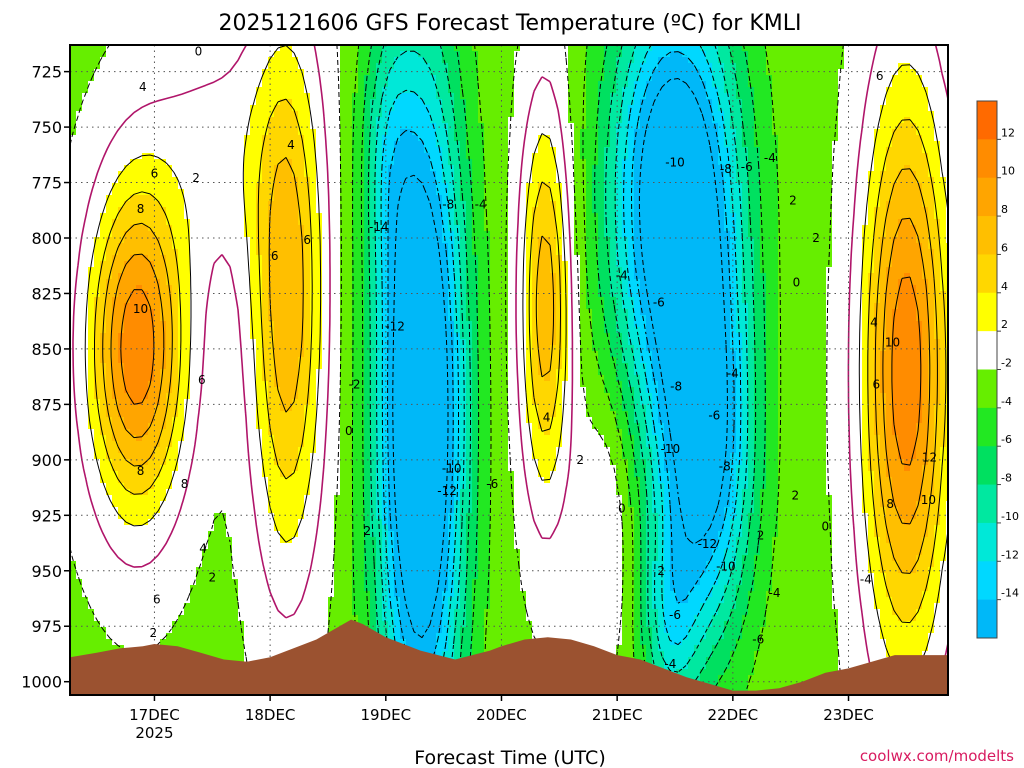 The width and height of the screenshot is (1024, 768). I want to click on y-tick-label: 800, so click(46, 238).